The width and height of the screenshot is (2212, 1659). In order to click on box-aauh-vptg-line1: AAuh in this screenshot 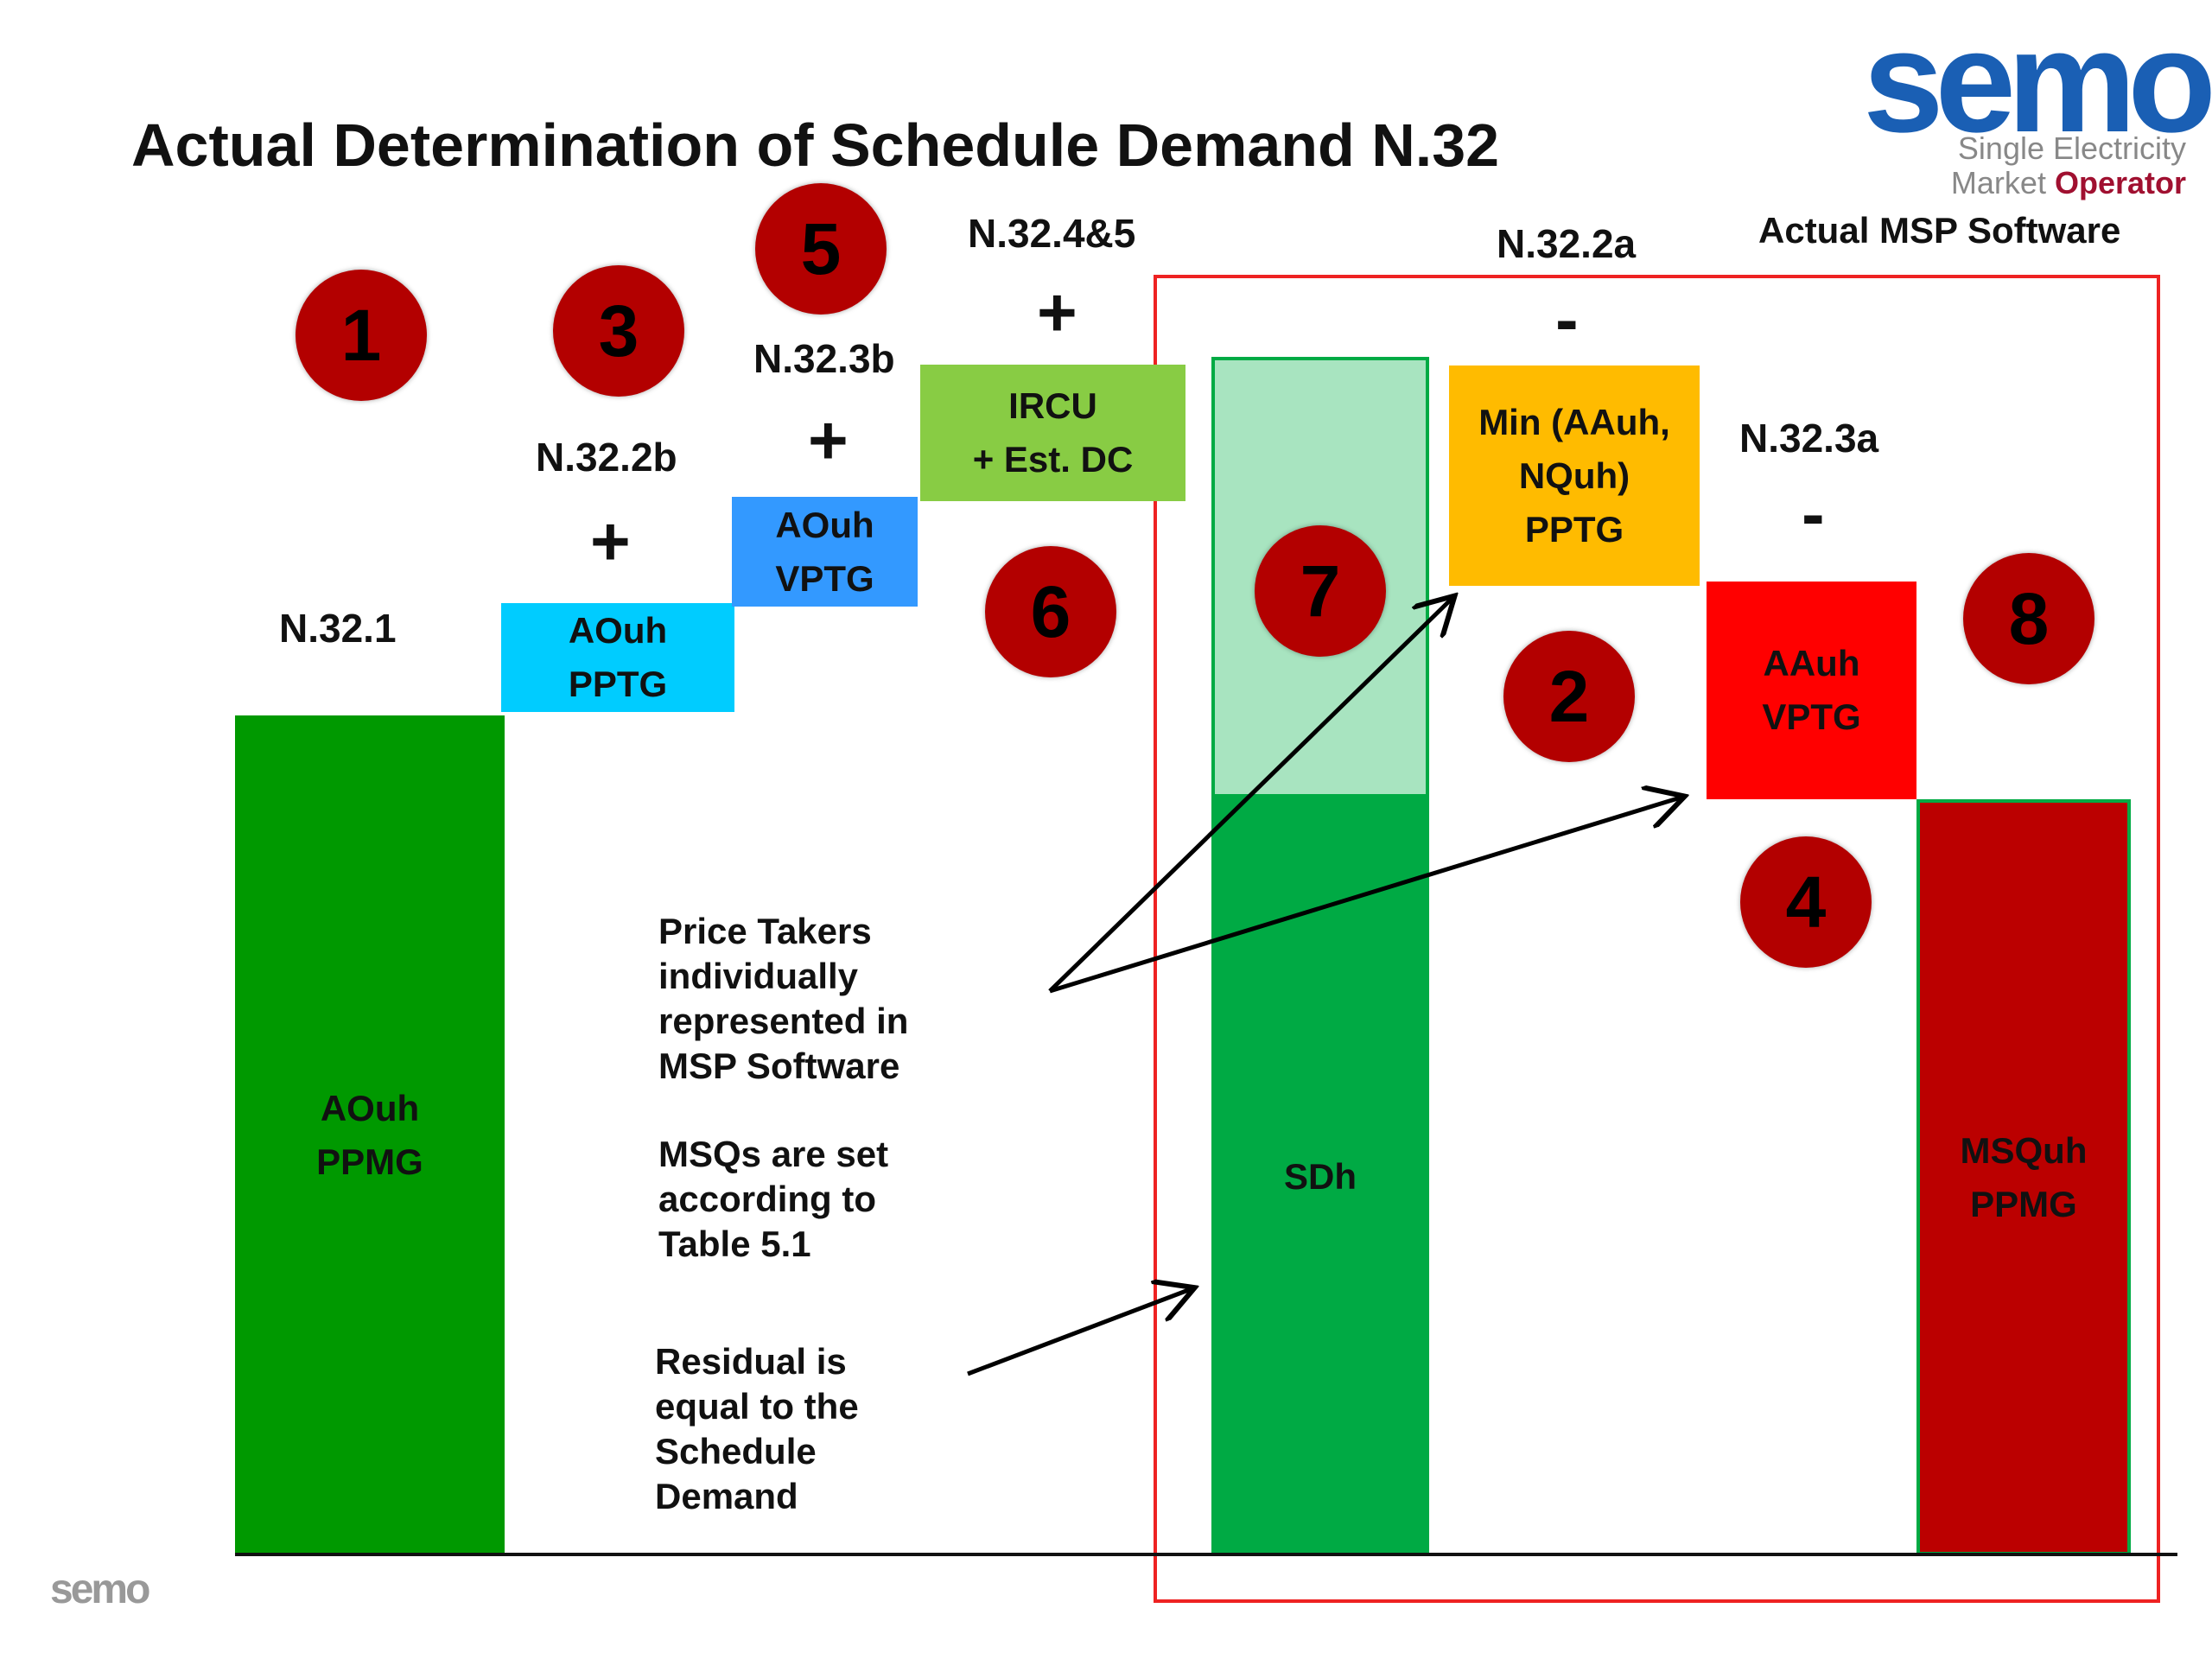, I will do `click(1811, 663)`.